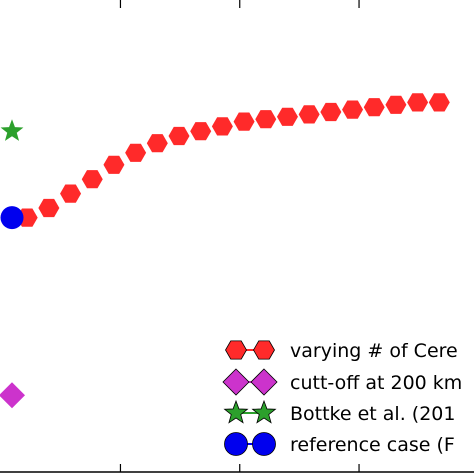 This screenshot has height=474, width=474. Describe the element at coordinates (372, 414) in the screenshot. I see `legend-label: Bottke et al. (201` at that location.